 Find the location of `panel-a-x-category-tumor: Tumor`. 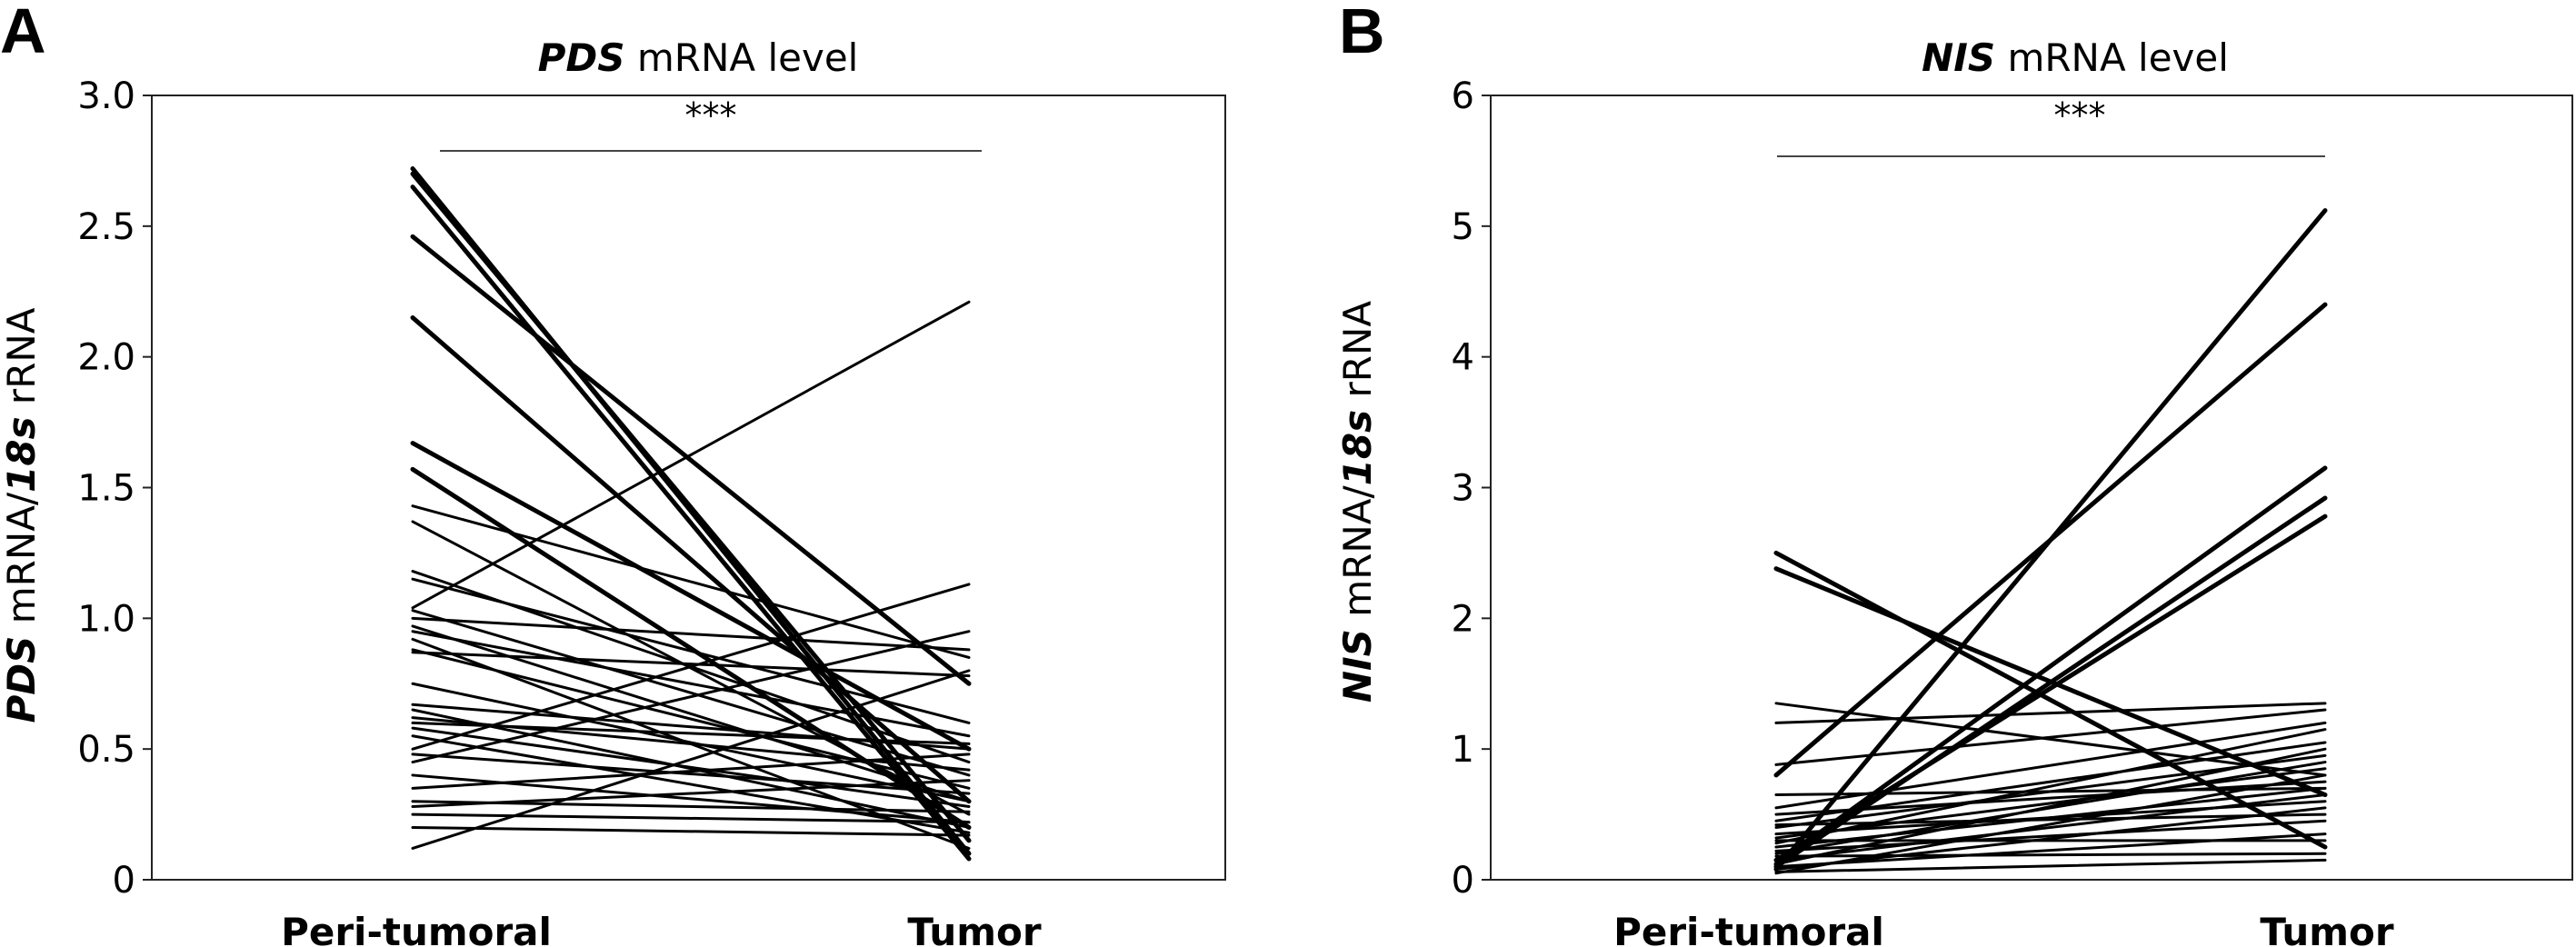

panel-a-x-category-tumor: Tumor is located at coordinates (975, 929).